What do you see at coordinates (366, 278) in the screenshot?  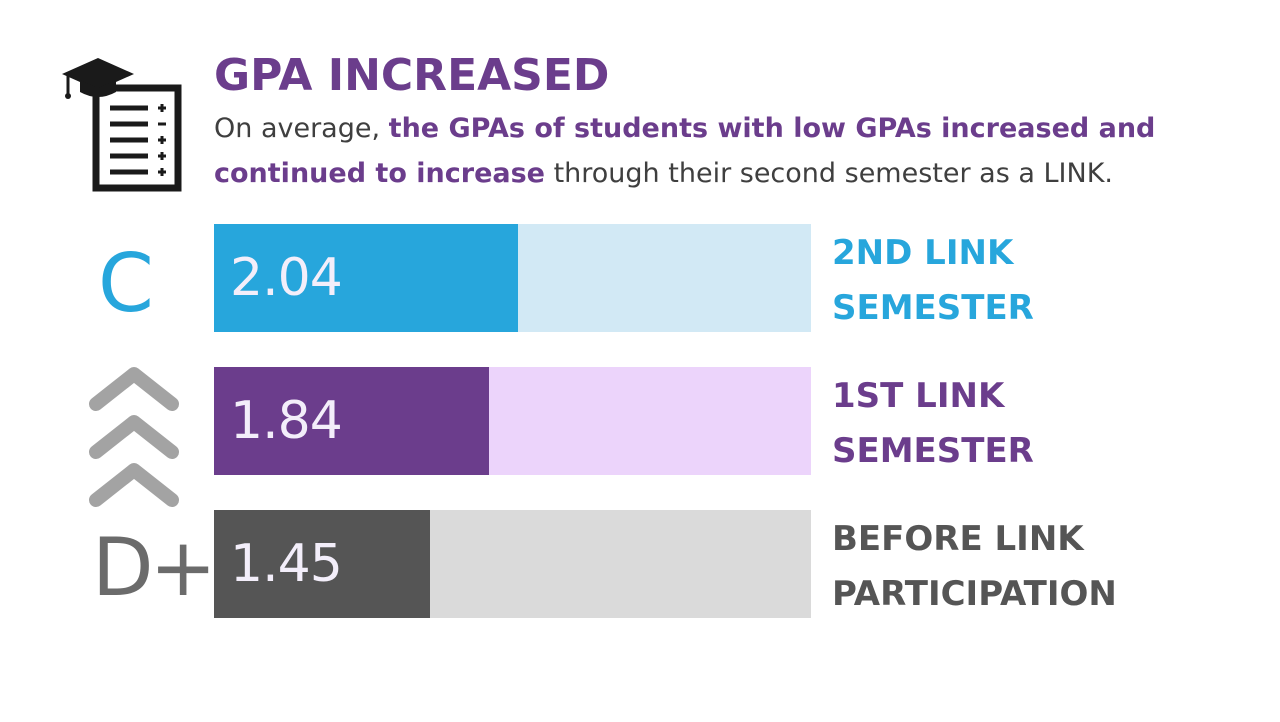 I see `bar-fill: 2.04` at bounding box center [366, 278].